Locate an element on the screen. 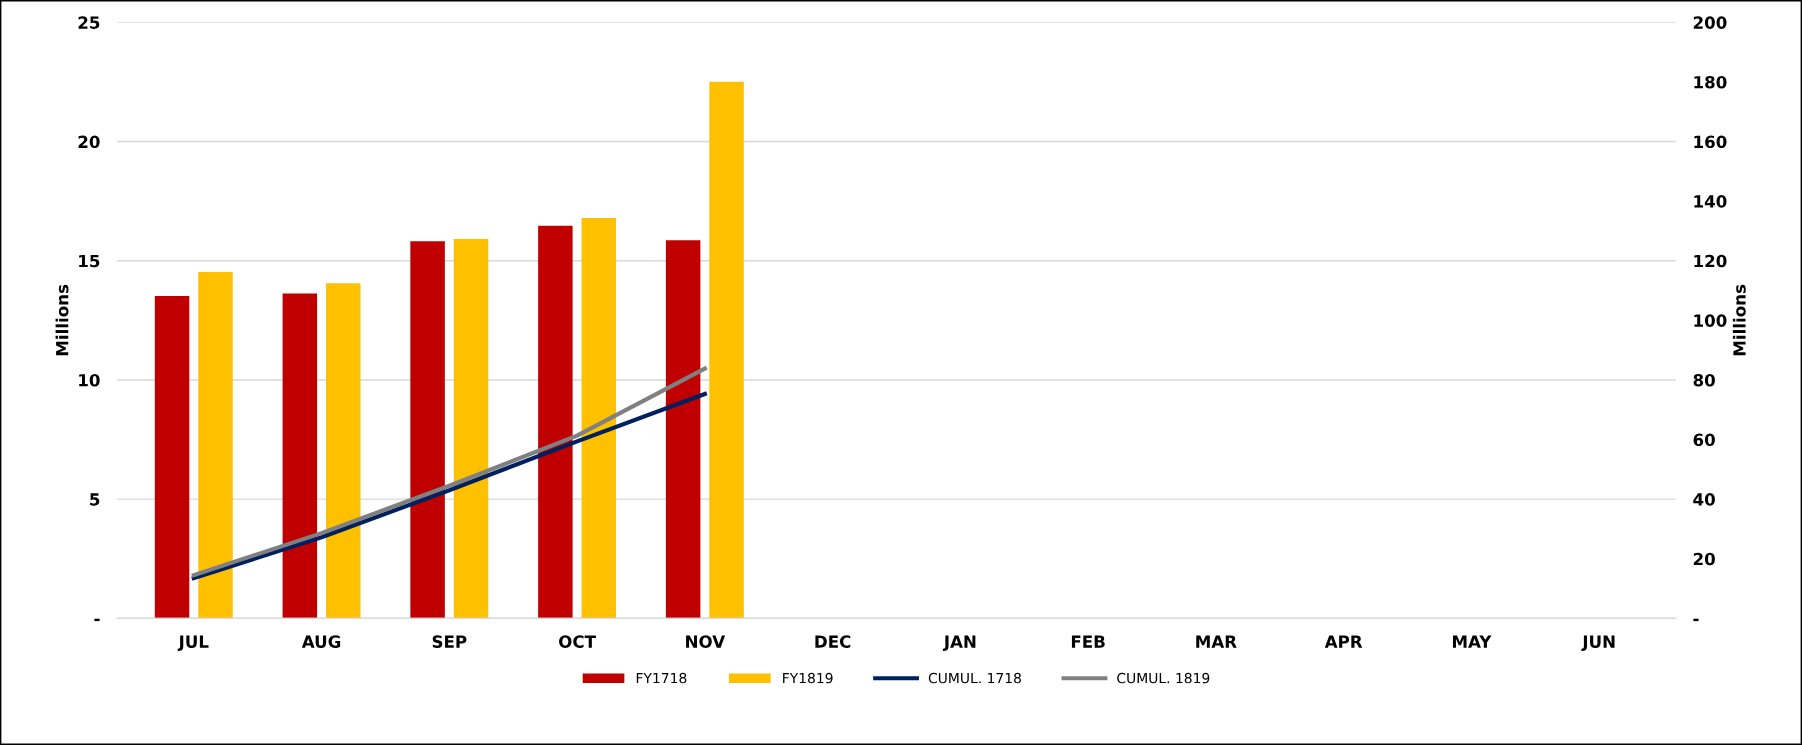  x-tick-label: DEC is located at coordinates (833, 641).